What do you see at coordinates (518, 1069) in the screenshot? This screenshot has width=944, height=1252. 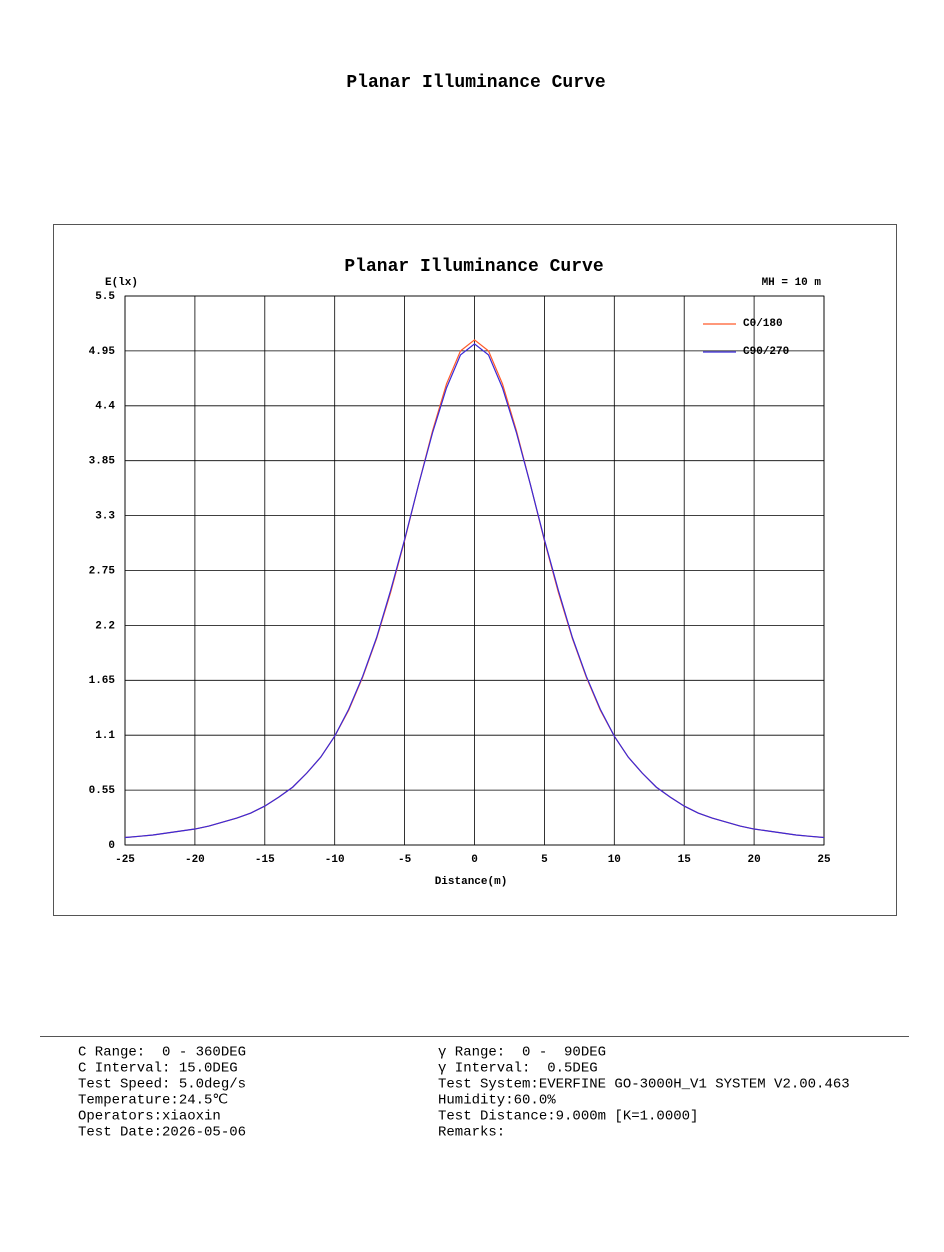 I see `footer-text: γ Interval: 0.5DEG` at bounding box center [518, 1069].